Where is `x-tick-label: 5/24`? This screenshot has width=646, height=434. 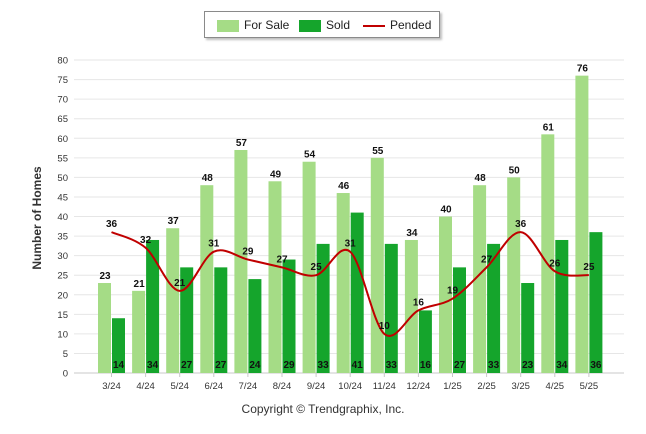
x-tick-label: 5/24 is located at coordinates (179, 386).